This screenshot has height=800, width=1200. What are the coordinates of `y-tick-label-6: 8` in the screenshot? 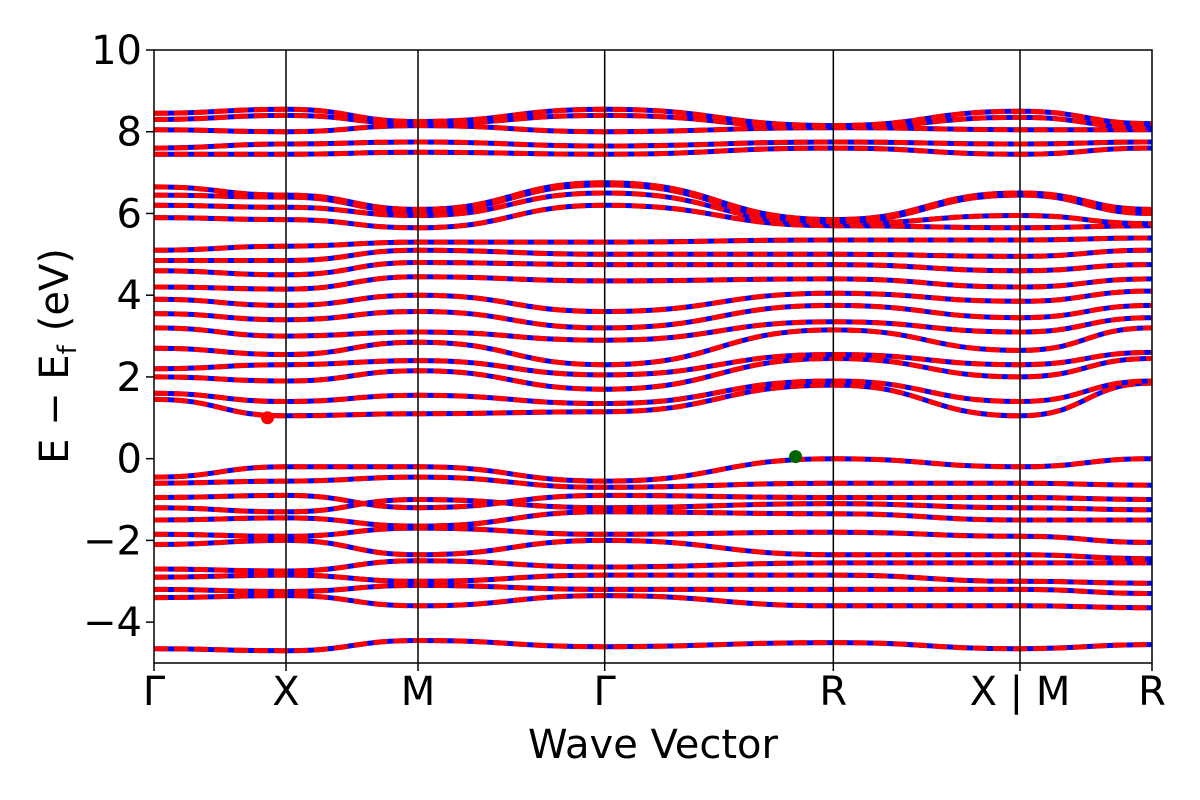 It's located at (129, 133).